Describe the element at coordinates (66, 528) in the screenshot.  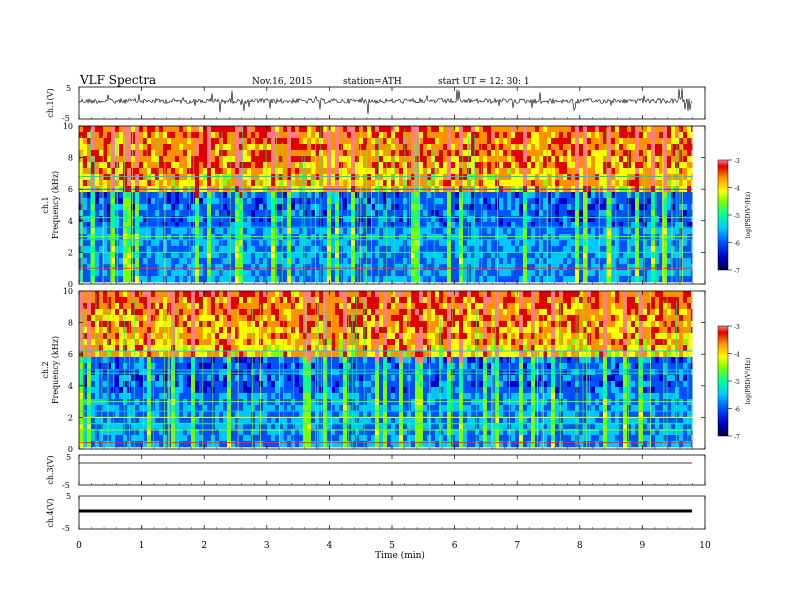
I see `ch4-v-tick-bottom: -5` at that location.